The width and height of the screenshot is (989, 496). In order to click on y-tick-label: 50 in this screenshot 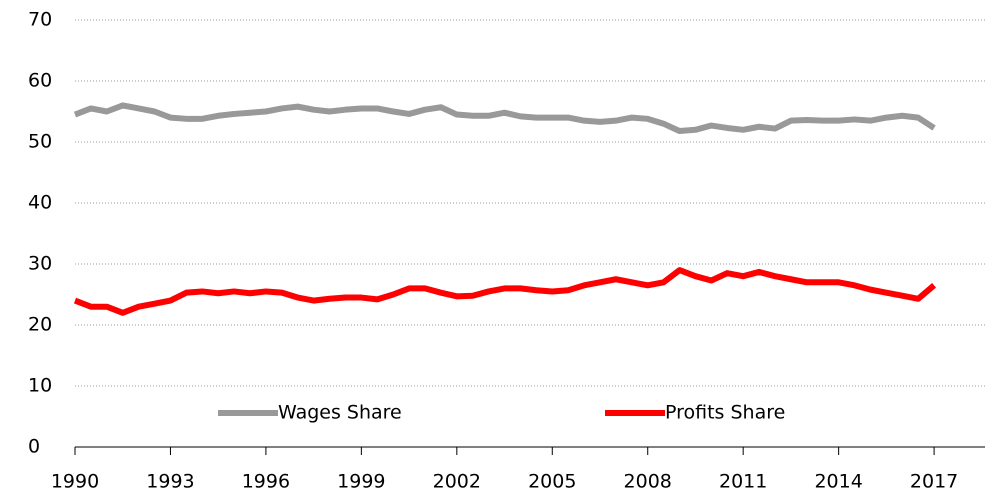, I will do `click(40, 142)`.